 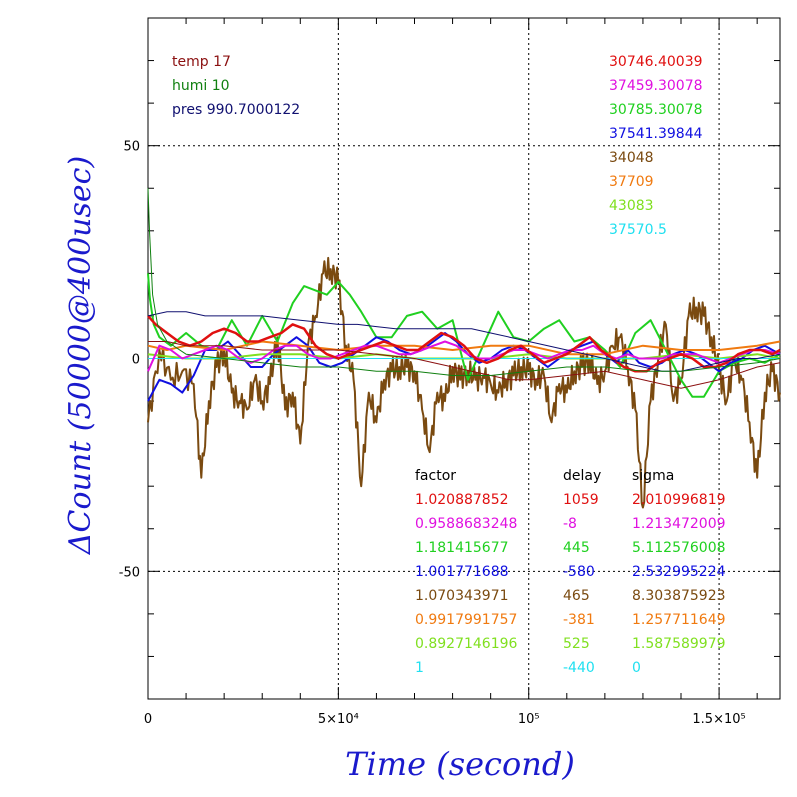 What do you see at coordinates (679, 524) in the screenshot?
I see `table-cell: 1.213472009` at bounding box center [679, 524].